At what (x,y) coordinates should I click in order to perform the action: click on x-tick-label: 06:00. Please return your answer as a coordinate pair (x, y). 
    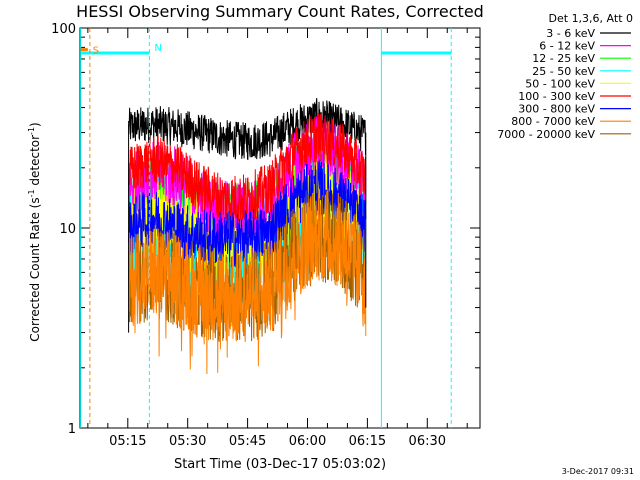
    Looking at the image, I should click on (307, 441).